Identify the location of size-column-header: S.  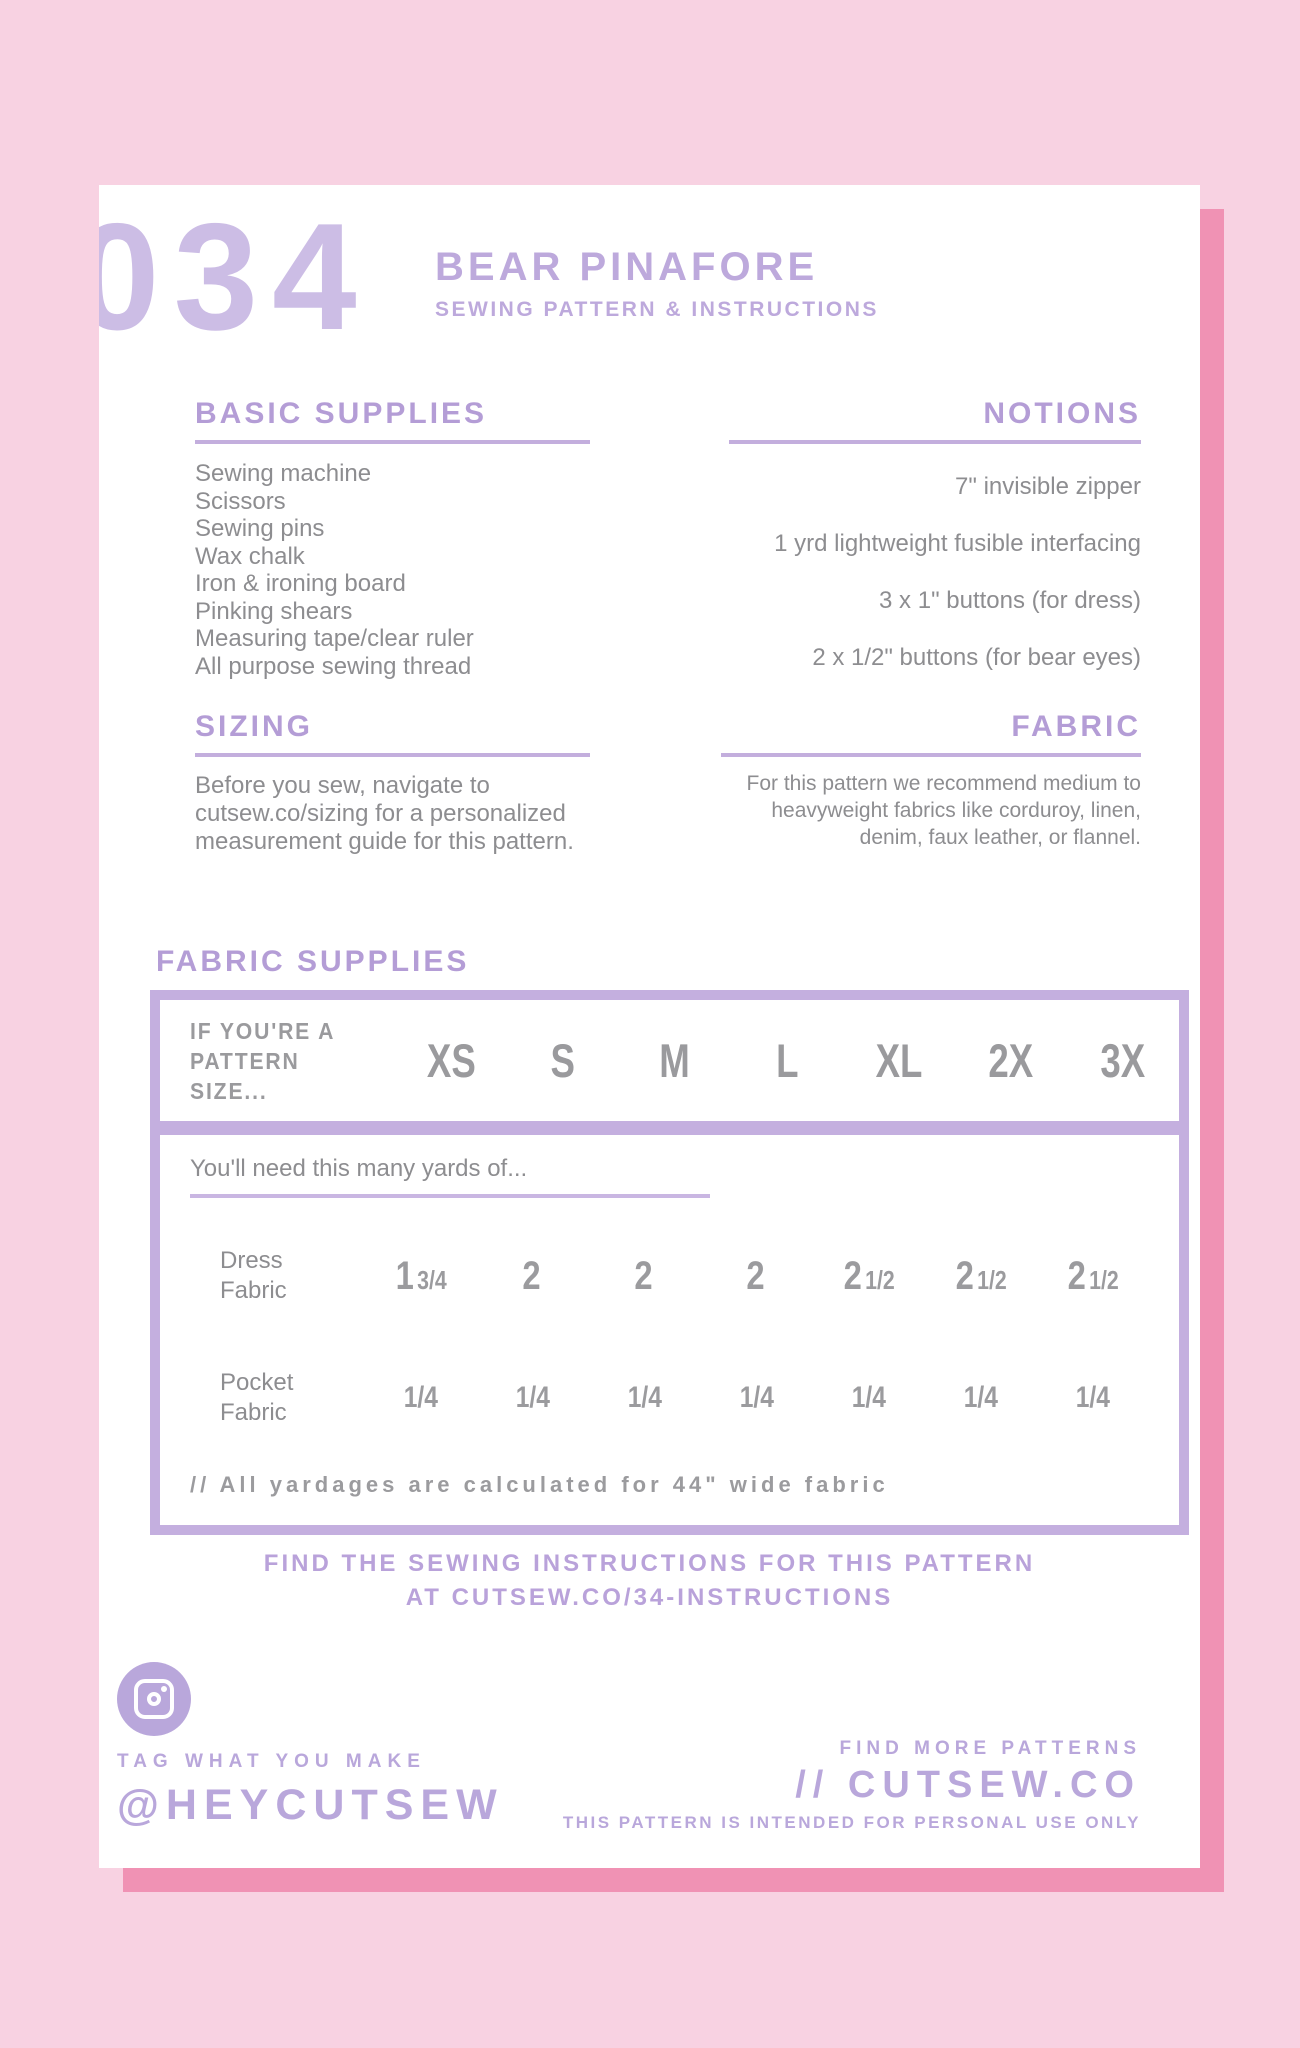
(563, 1060).